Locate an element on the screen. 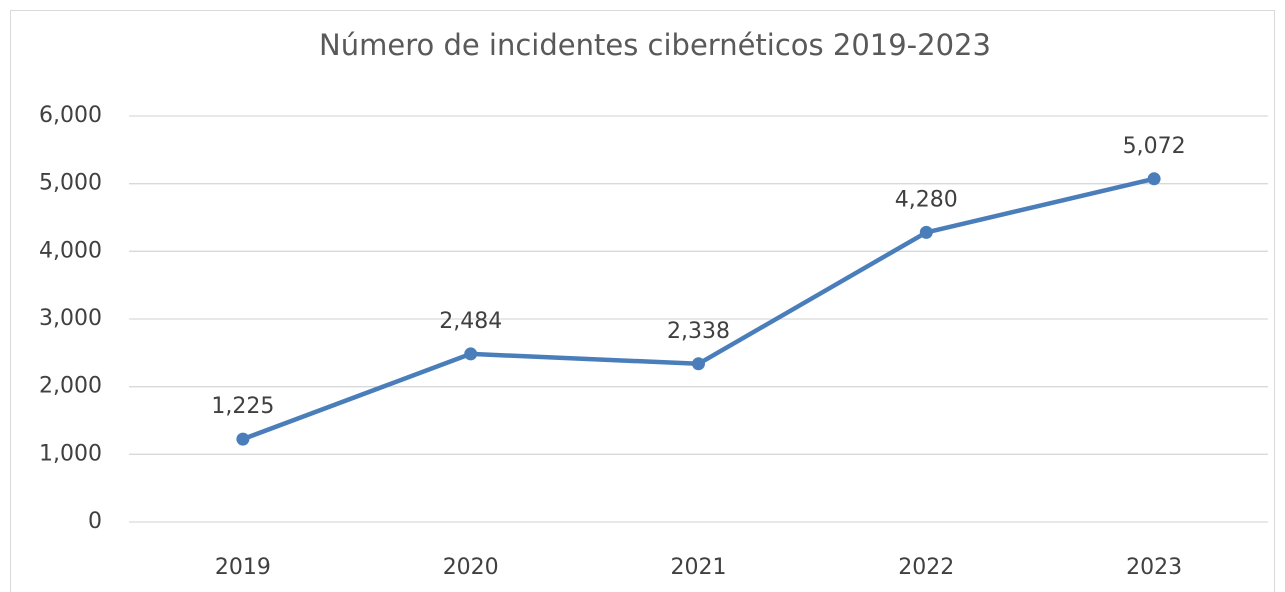 The image size is (1285, 592). y-tick-label: 5,000 is located at coordinates (70, 183).